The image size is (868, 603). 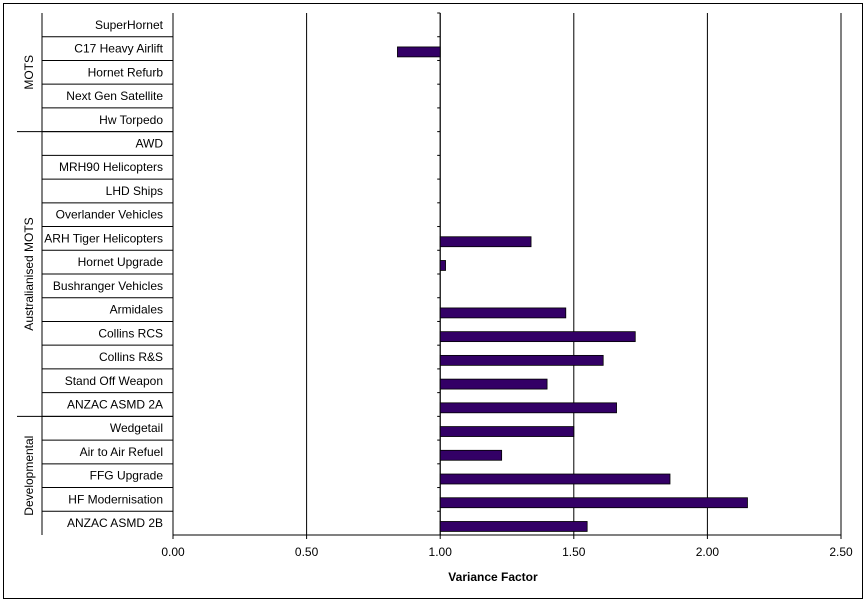 I want to click on category-label: Wedgetail, so click(x=136, y=428).